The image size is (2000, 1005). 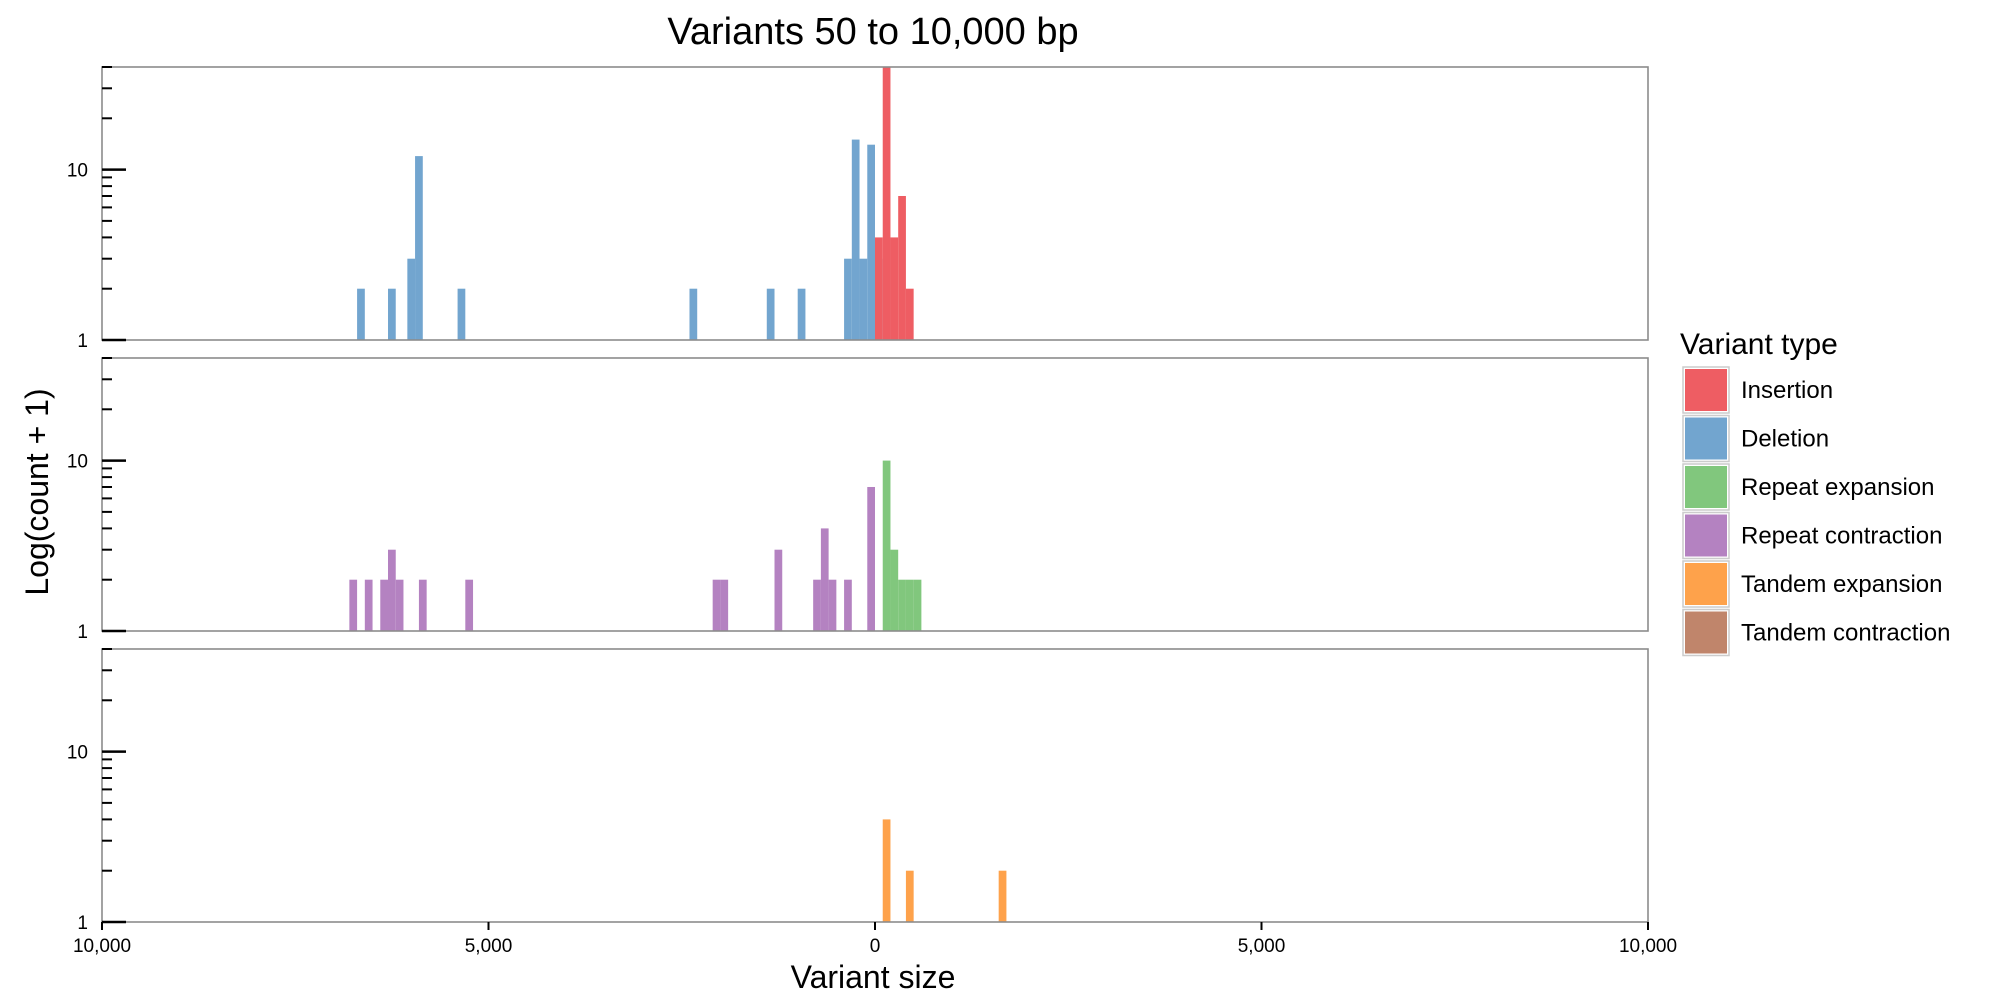 I want to click on legend-label: Deletion, so click(x=1785, y=439).